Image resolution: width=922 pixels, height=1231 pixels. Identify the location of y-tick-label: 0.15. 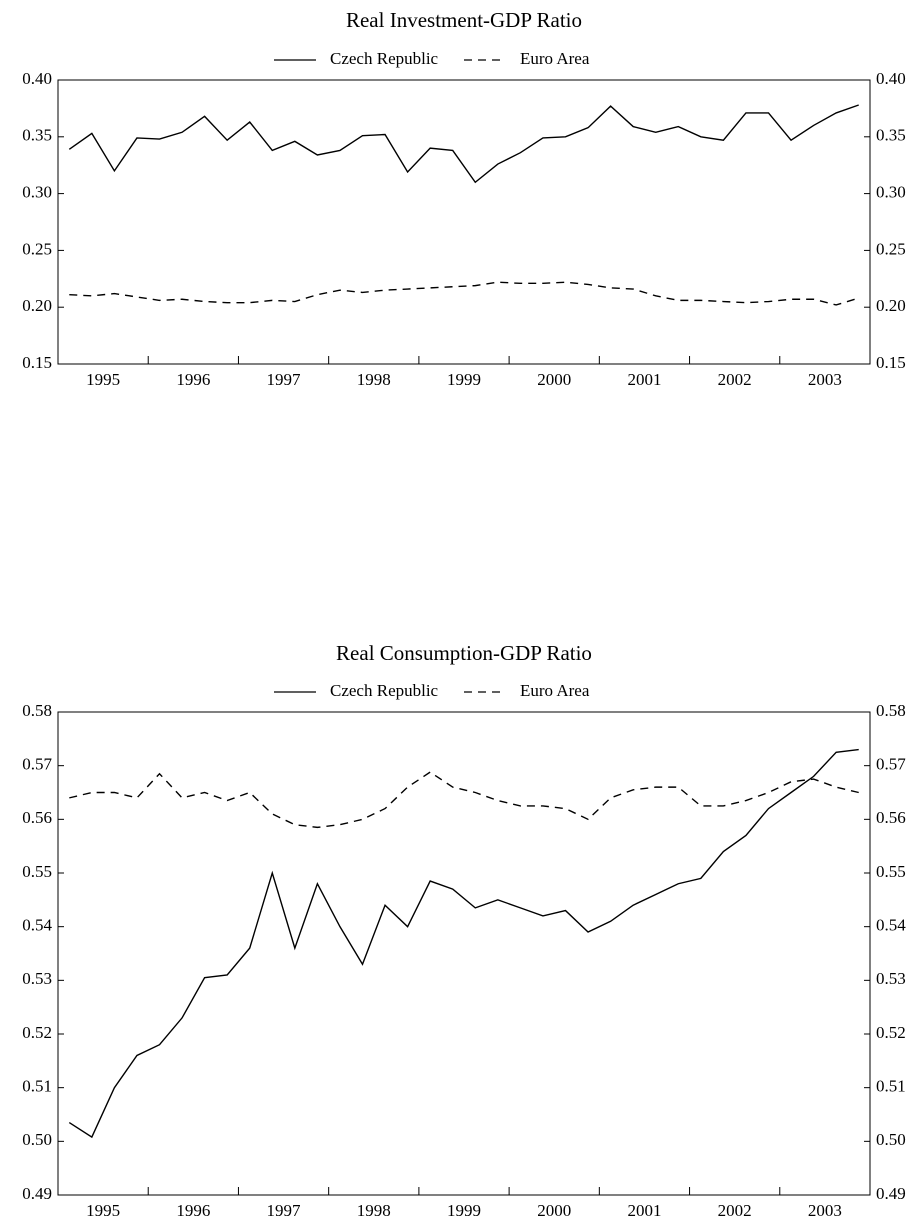
(37, 362).